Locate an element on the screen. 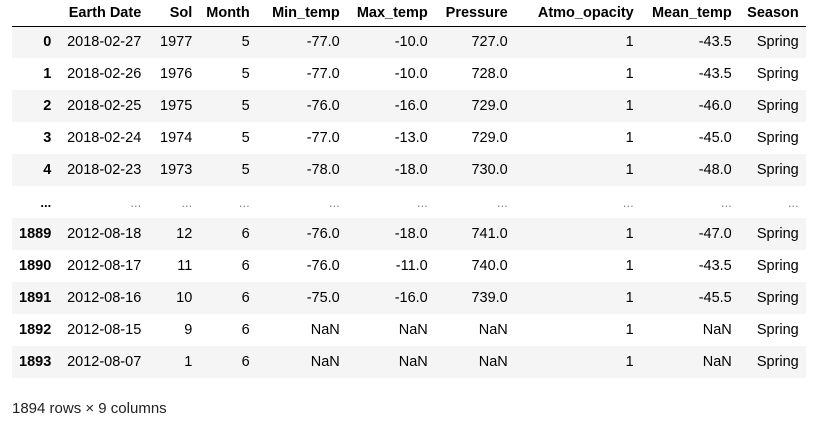  table-cell: -75.0 is located at coordinates (323, 298).